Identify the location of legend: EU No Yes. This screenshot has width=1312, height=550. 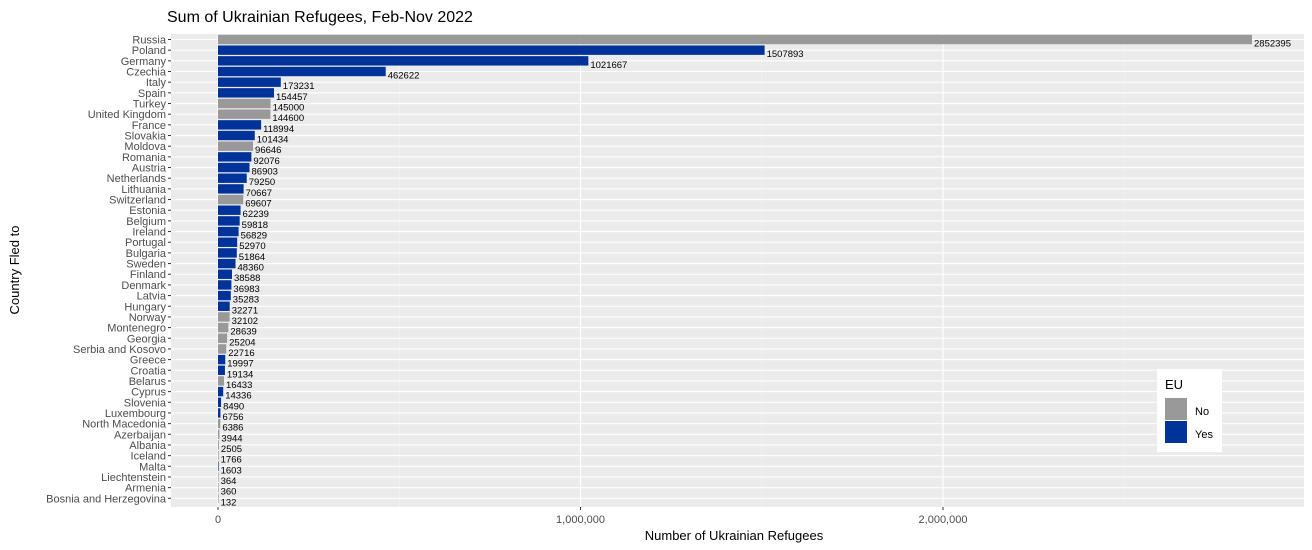
(1189, 410).